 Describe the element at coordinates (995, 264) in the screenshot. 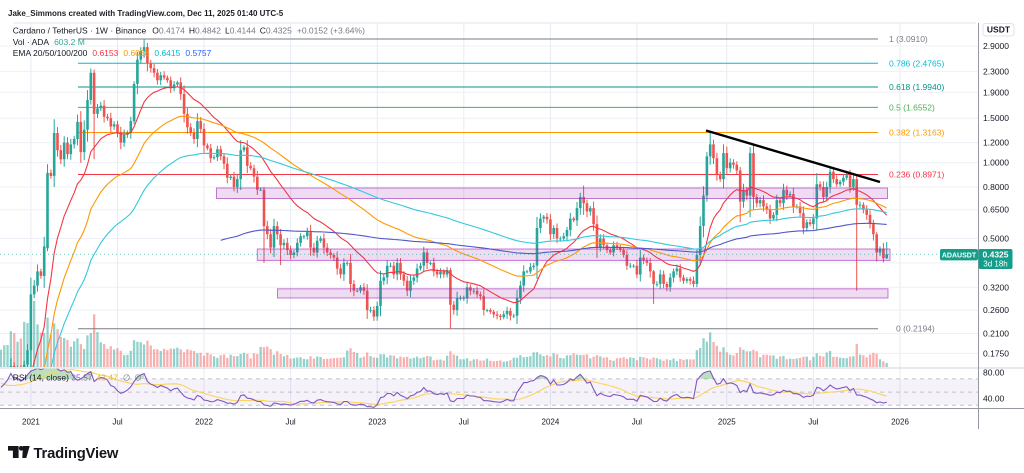

I see `svg-text: 3d 18h` at that location.